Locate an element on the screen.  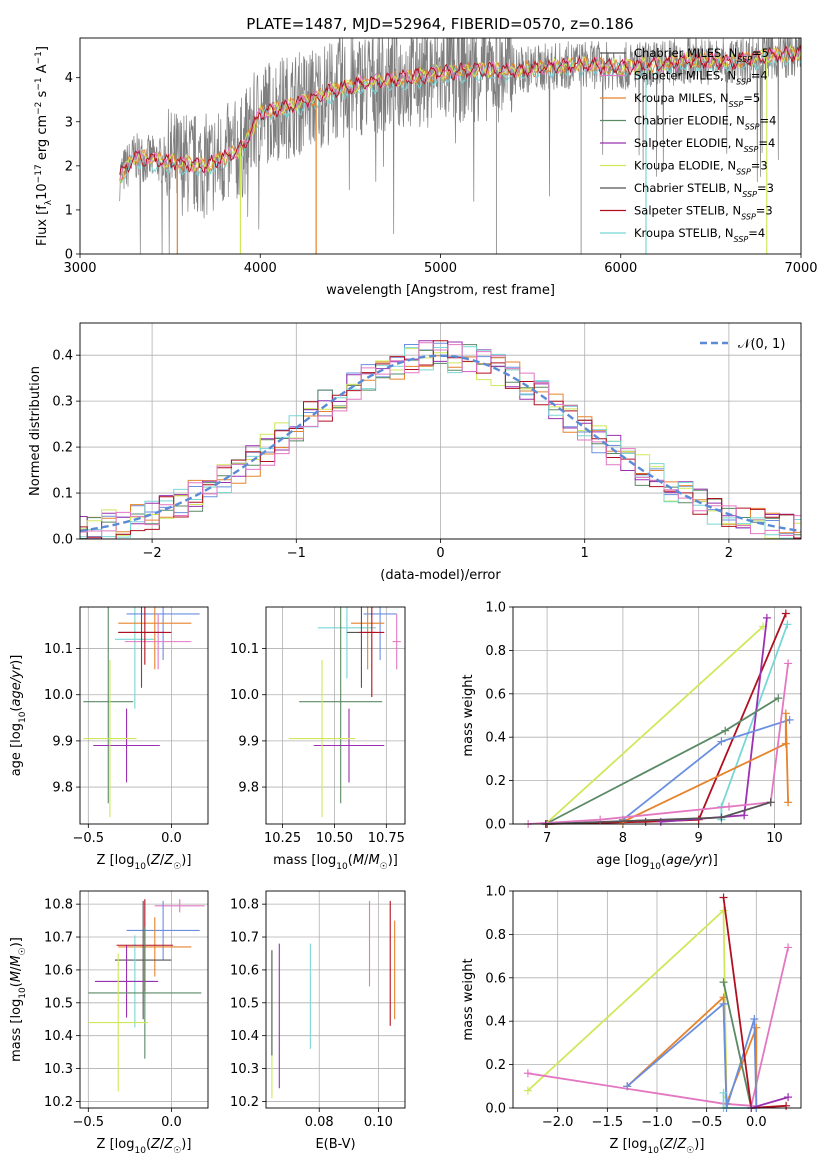
x-axis-label: (data-model)/error is located at coordinates (440, 575).